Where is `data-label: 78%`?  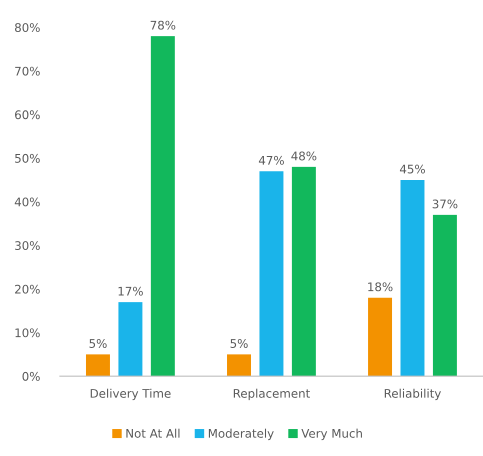 data-label: 78% is located at coordinates (163, 25).